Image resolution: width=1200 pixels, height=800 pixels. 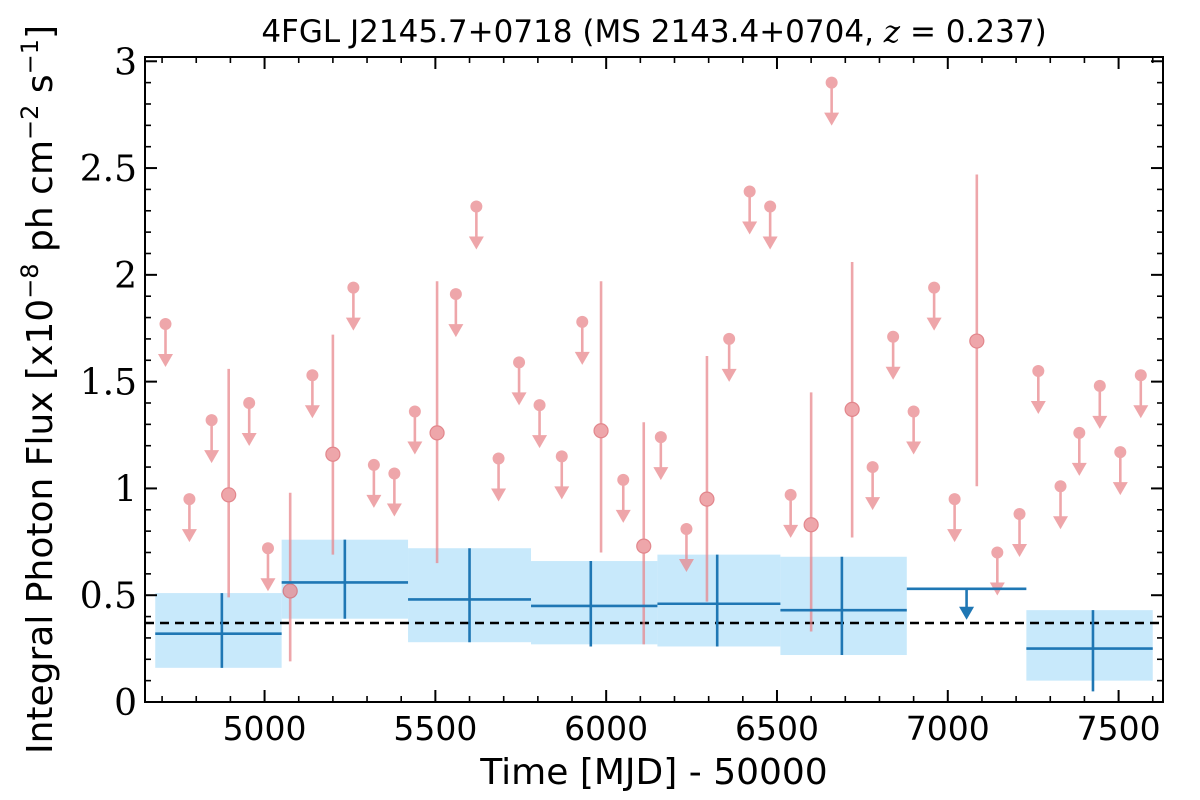 What do you see at coordinates (967, 613) in the screenshot?
I see `long-bin-upper-limit-arrow` at bounding box center [967, 613].